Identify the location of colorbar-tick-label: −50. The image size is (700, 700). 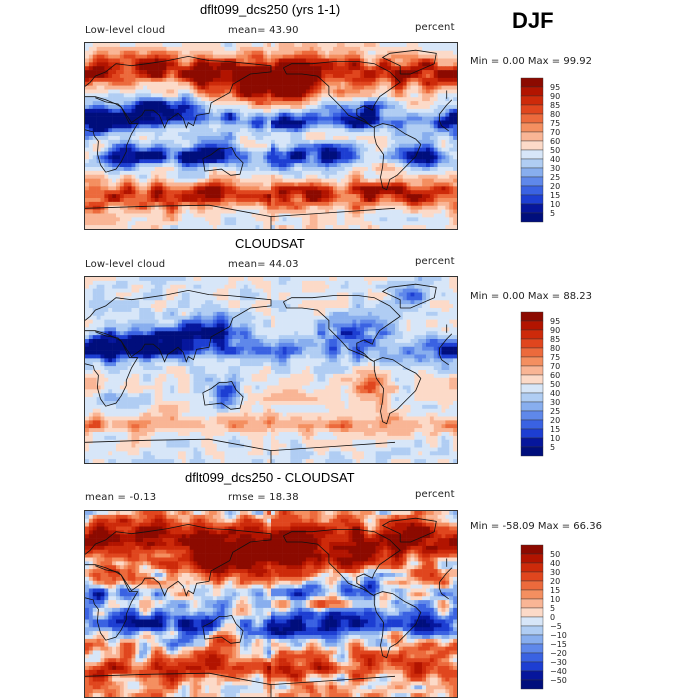
(558, 680).